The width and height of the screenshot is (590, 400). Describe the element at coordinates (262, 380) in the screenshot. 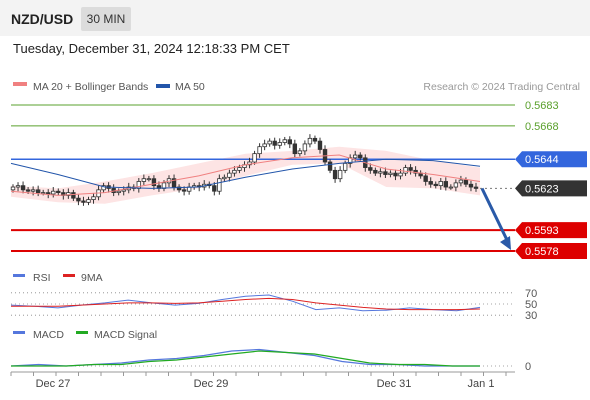

I see `x-axis: Dec 27 Dec 29 Dec 31 Jan 1` at that location.